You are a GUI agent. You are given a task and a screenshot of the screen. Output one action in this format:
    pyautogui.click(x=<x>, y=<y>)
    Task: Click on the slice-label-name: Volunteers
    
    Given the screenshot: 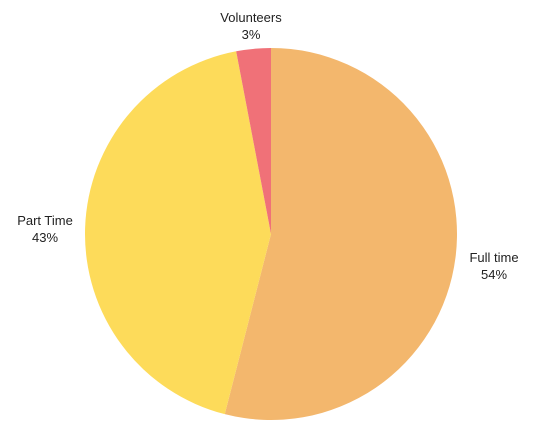 What is the action you would take?
    pyautogui.click(x=251, y=17)
    